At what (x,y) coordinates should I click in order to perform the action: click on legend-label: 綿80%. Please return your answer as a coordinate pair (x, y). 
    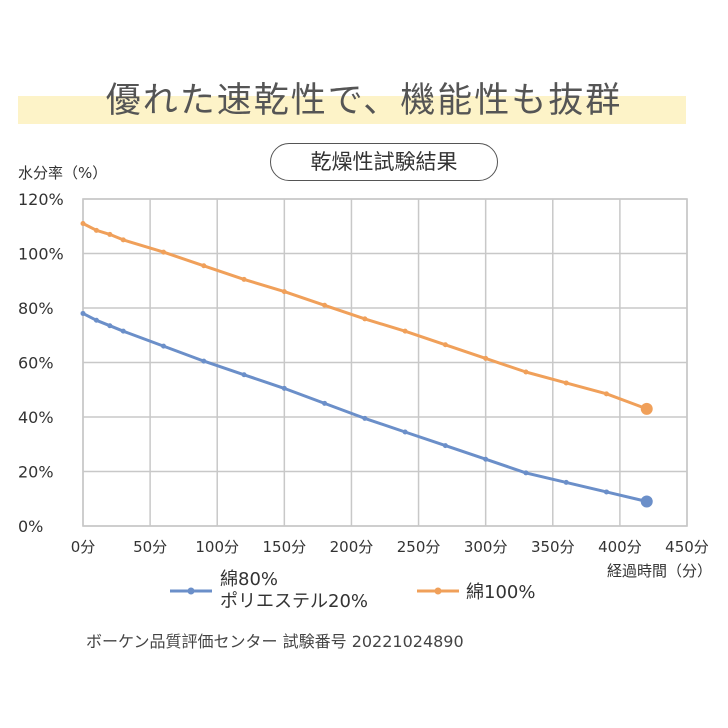
    Looking at the image, I should click on (249, 579).